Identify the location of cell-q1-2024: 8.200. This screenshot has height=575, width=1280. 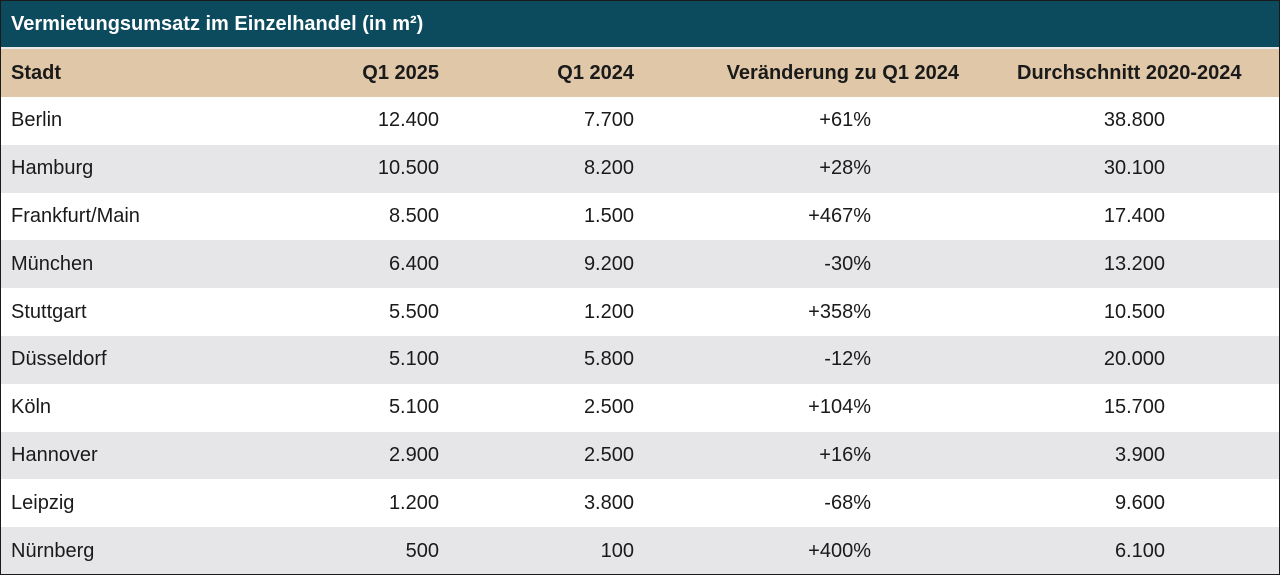
(608, 168).